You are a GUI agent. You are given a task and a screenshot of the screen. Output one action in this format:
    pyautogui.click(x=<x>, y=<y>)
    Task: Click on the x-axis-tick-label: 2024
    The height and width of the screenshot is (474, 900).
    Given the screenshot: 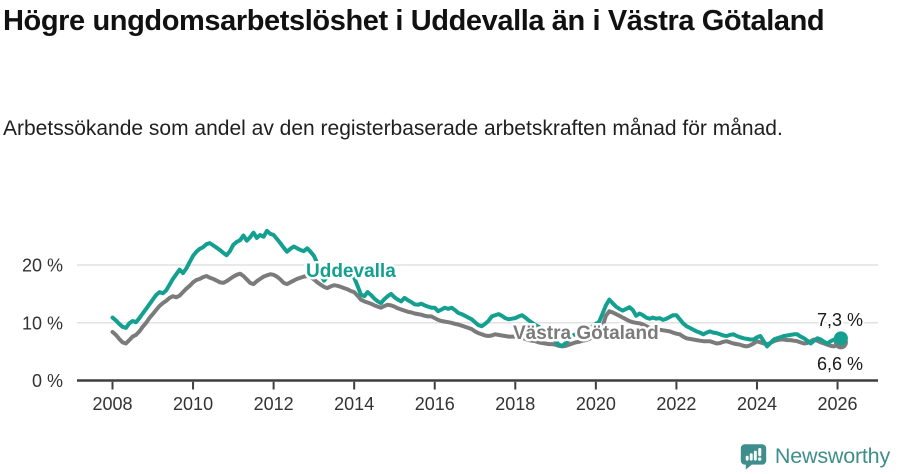 What is the action you would take?
    pyautogui.click(x=757, y=404)
    